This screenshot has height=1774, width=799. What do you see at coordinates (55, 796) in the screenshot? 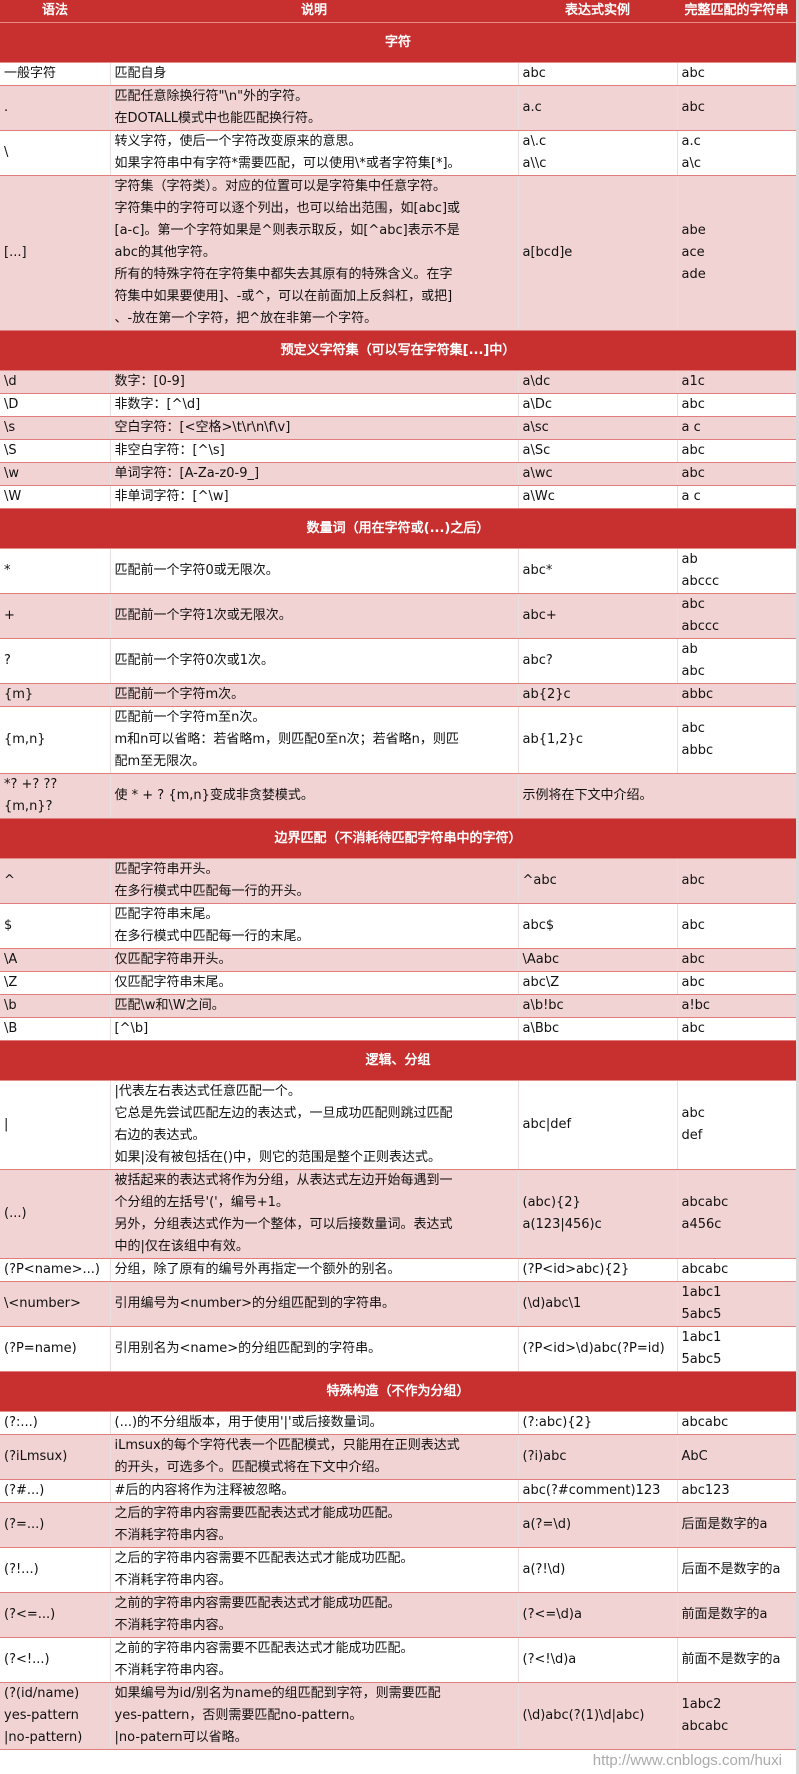
I see `syntax-cell: *? +? ?? {m,n}?` at bounding box center [55, 796].